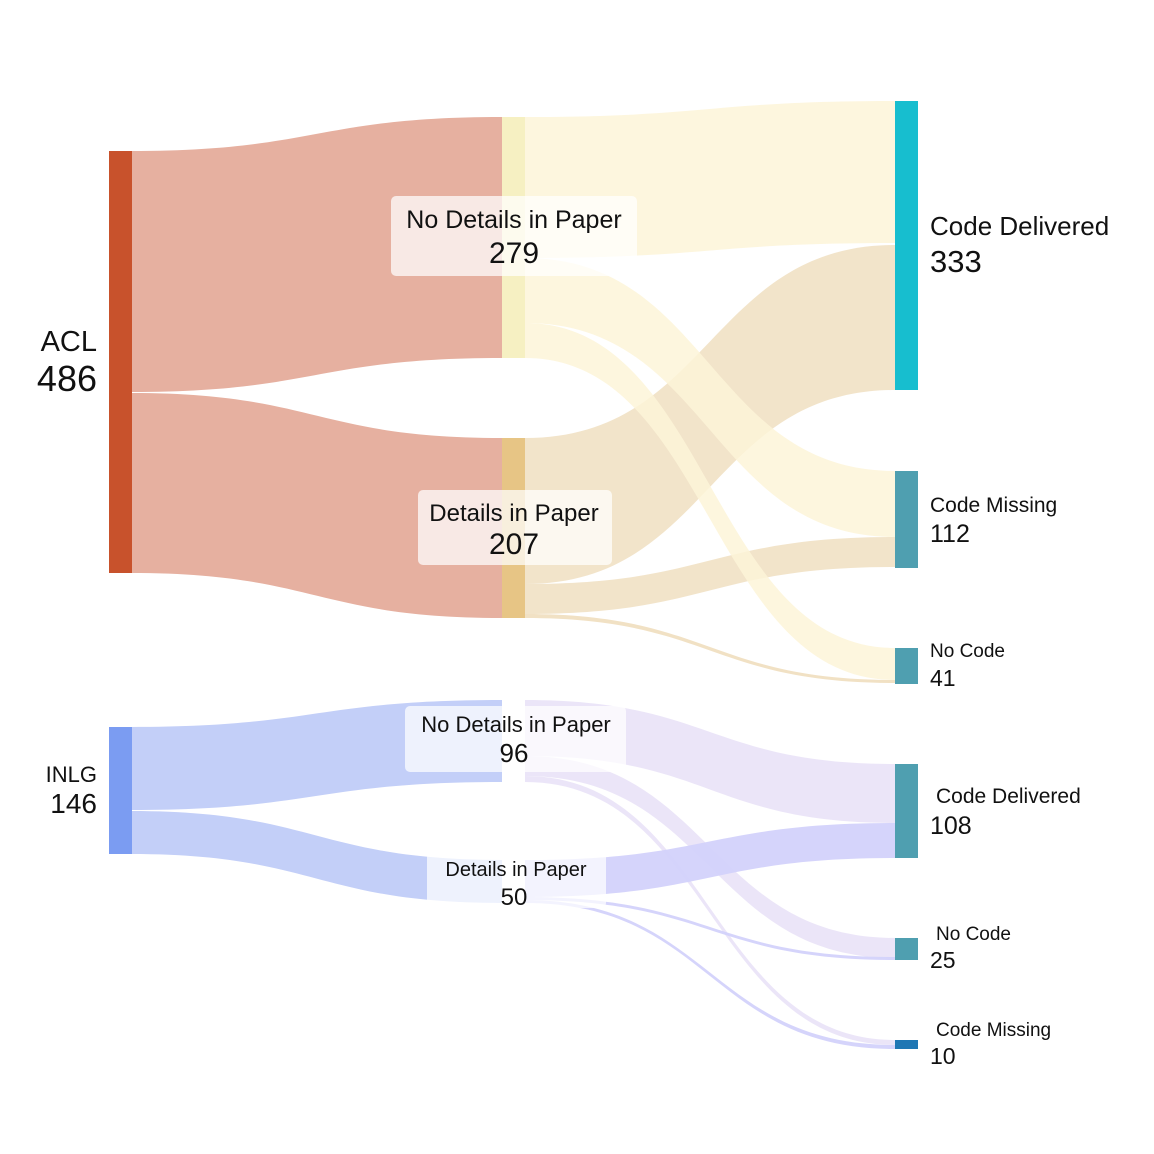 Image resolution: width=1154 pixels, height=1154 pixels. Describe the element at coordinates (516, 870) in the screenshot. I see `inlg-details-name: Details in Paper` at that location.